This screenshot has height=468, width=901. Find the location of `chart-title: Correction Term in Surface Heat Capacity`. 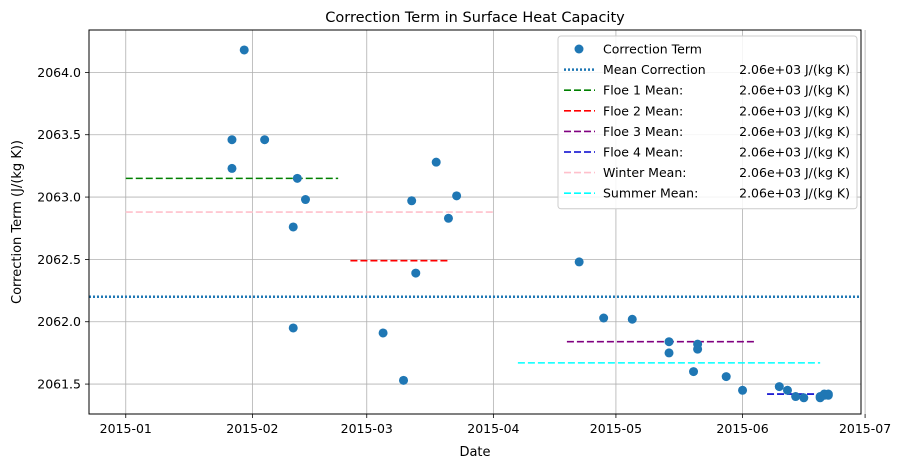

chart-title: Correction Term in Surface Heat Capacity is located at coordinates (475, 18).